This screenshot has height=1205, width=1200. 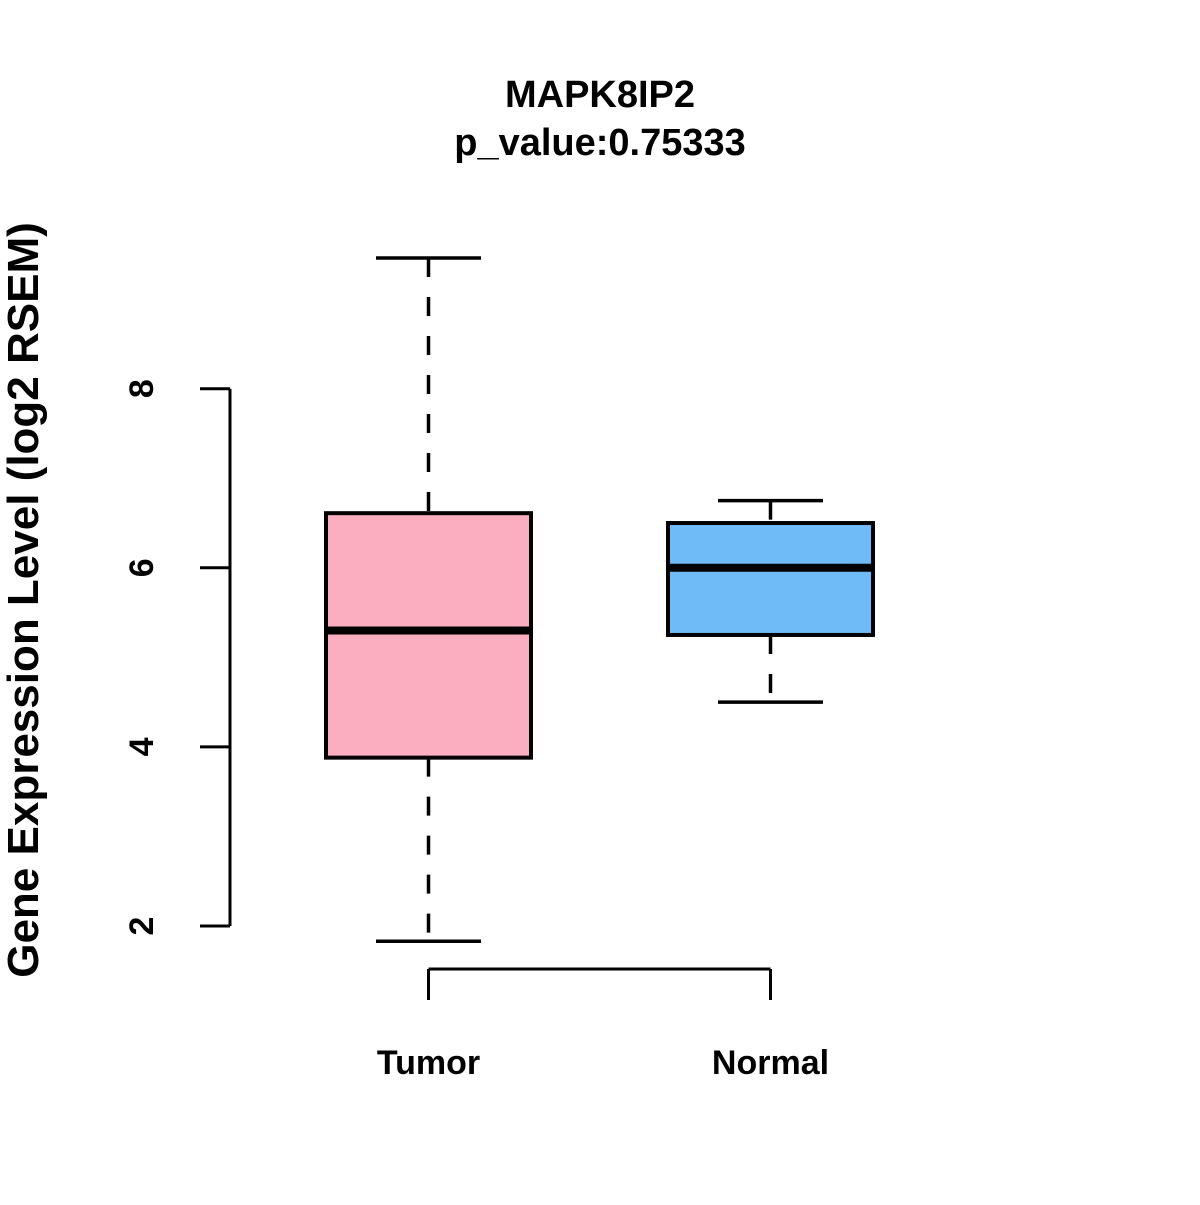 What do you see at coordinates (428, 635) in the screenshot?
I see `tumor-iqr-box` at bounding box center [428, 635].